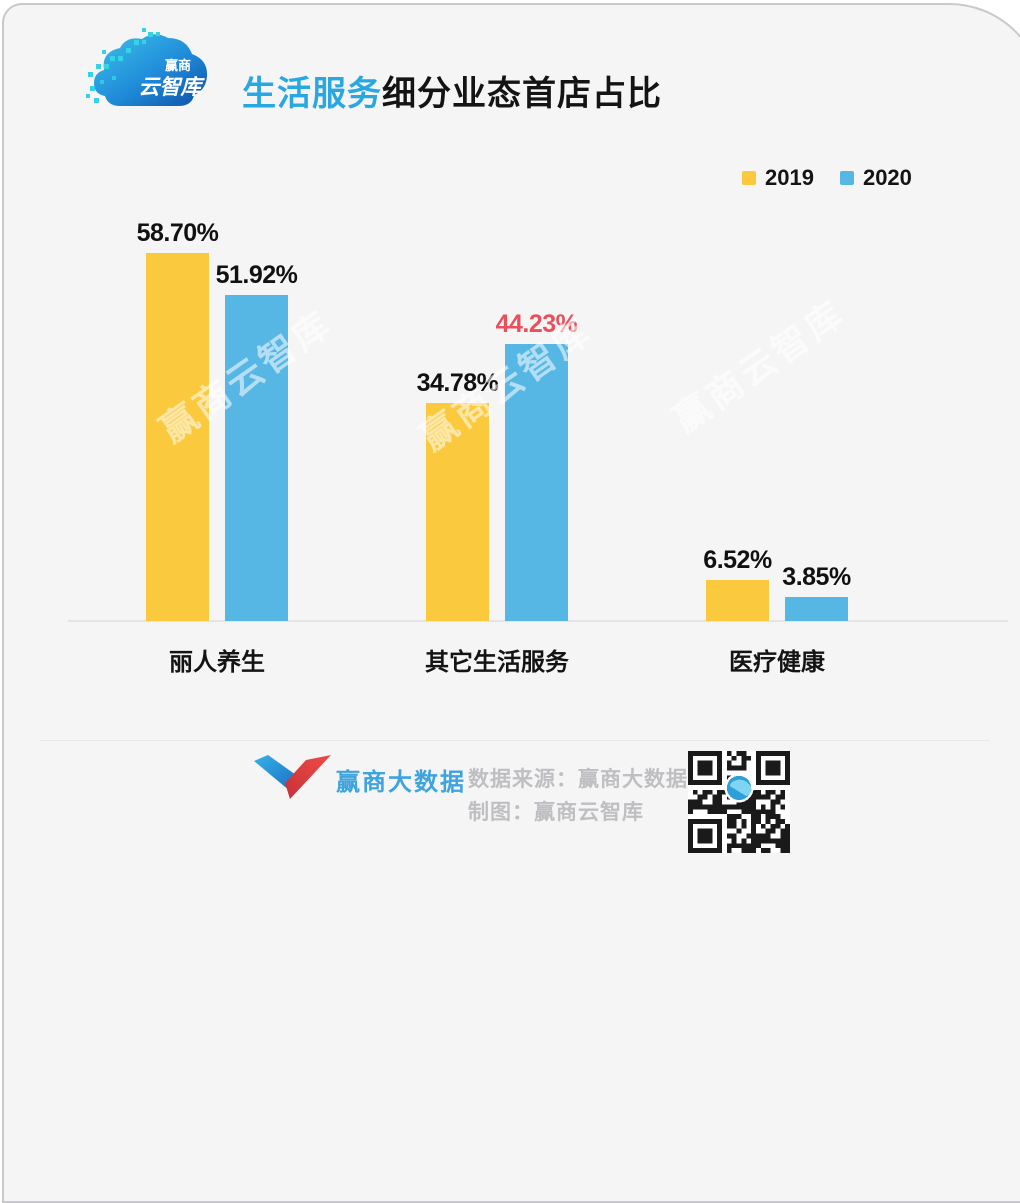 The image size is (1020, 1203). Describe the element at coordinates (816, 577) in the screenshot. I see `bar-value-label: 3.85%` at that location.